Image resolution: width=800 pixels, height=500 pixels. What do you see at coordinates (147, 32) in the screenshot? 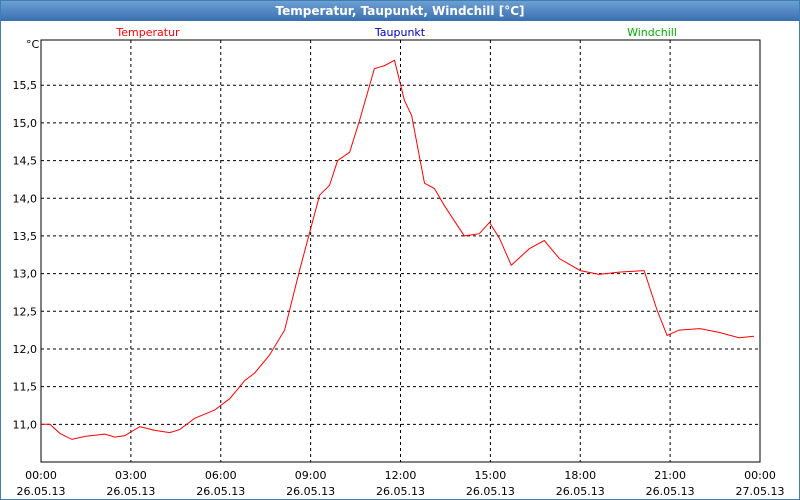
I see `legend-entry: Temperatur` at bounding box center [147, 32].